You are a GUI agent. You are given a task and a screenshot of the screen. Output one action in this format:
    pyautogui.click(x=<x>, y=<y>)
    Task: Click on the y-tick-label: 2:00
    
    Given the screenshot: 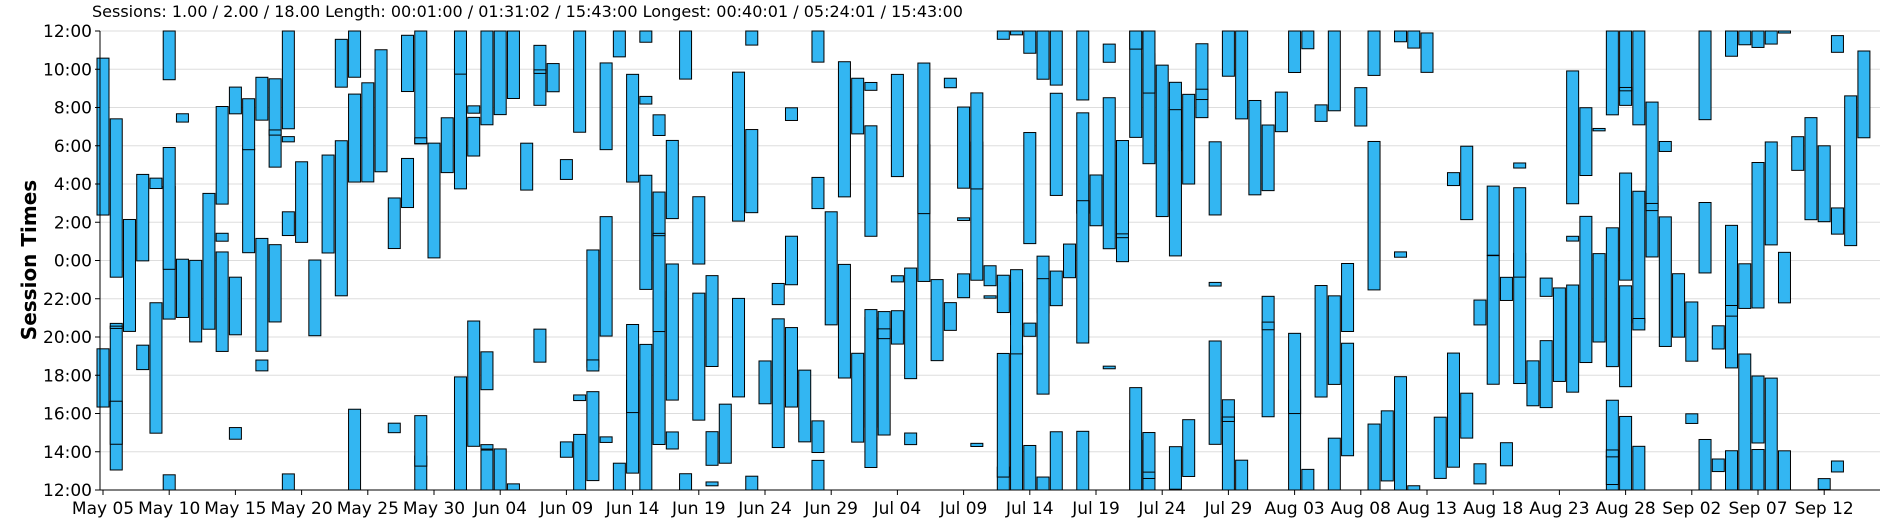 What is the action you would take?
    pyautogui.click(x=73, y=223)
    